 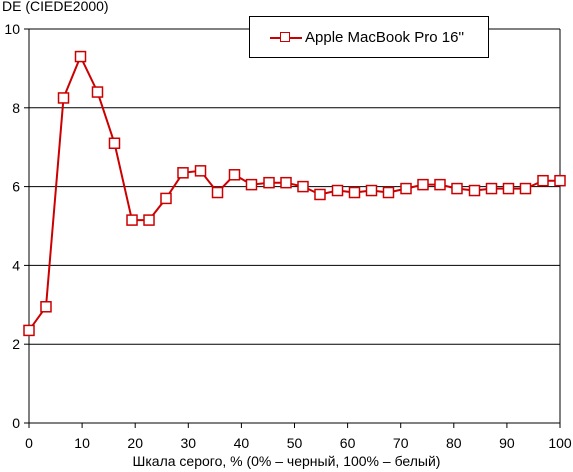 What do you see at coordinates (348, 443) in the screenshot?
I see `x-tick-label: 60` at bounding box center [348, 443].